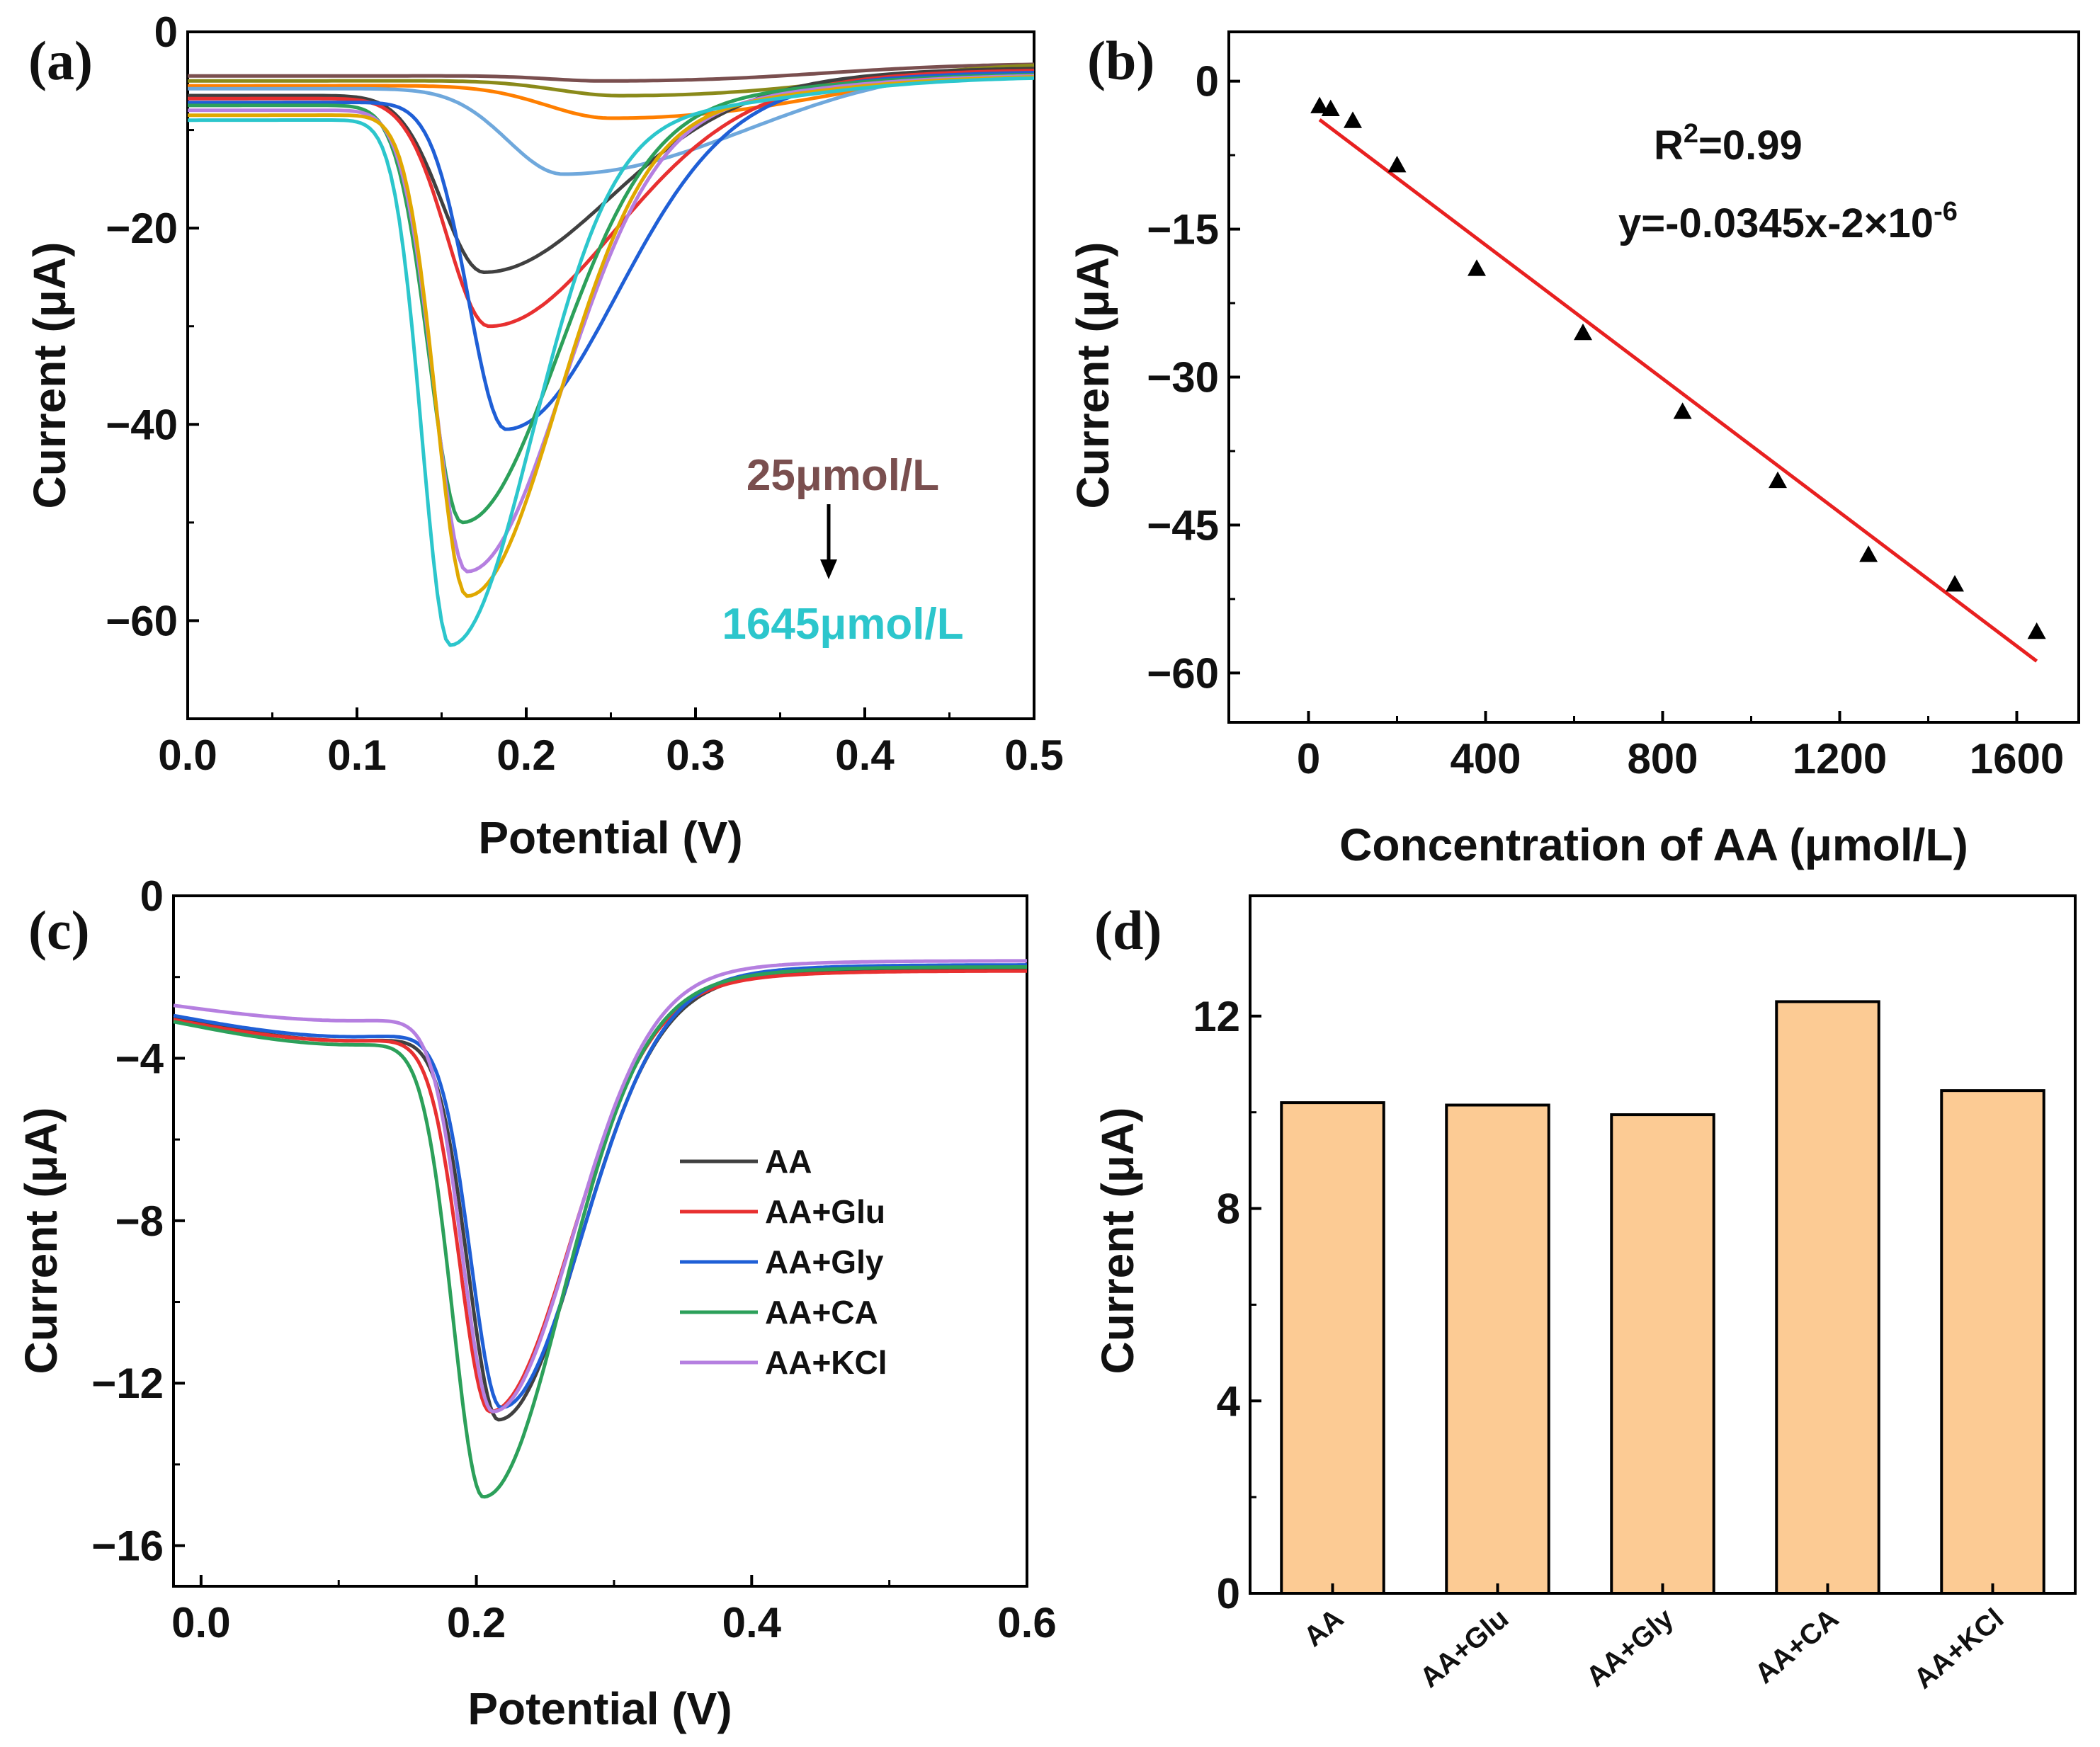 The width and height of the screenshot is (2100, 1747). What do you see at coordinates (1840, 759) in the screenshot?
I see `panel-b-xtick-label: 1200` at bounding box center [1840, 759].